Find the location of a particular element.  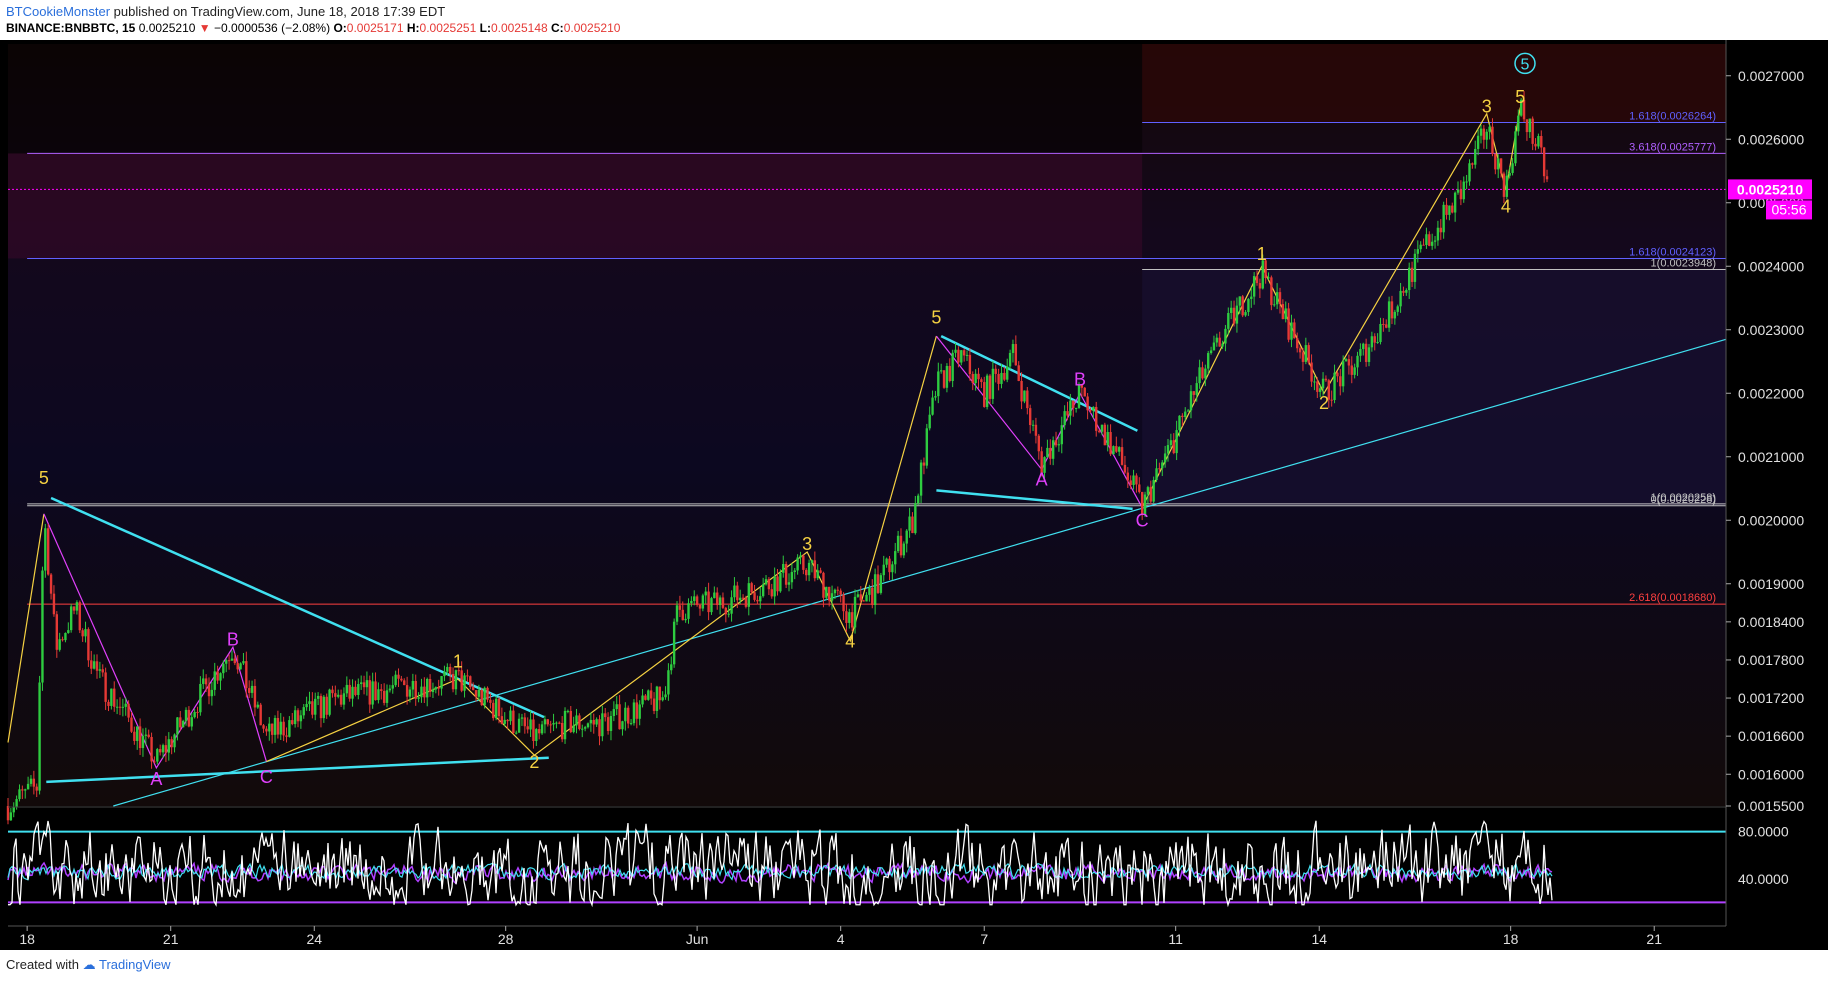

low-value: 0.0025148 is located at coordinates (519, 28).